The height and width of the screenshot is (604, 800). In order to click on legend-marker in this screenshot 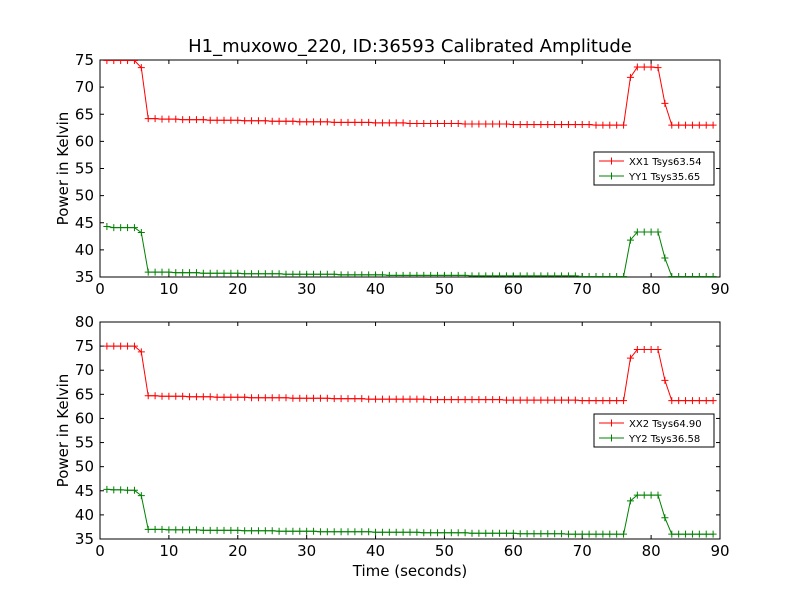, I will do `click(611, 161)`.